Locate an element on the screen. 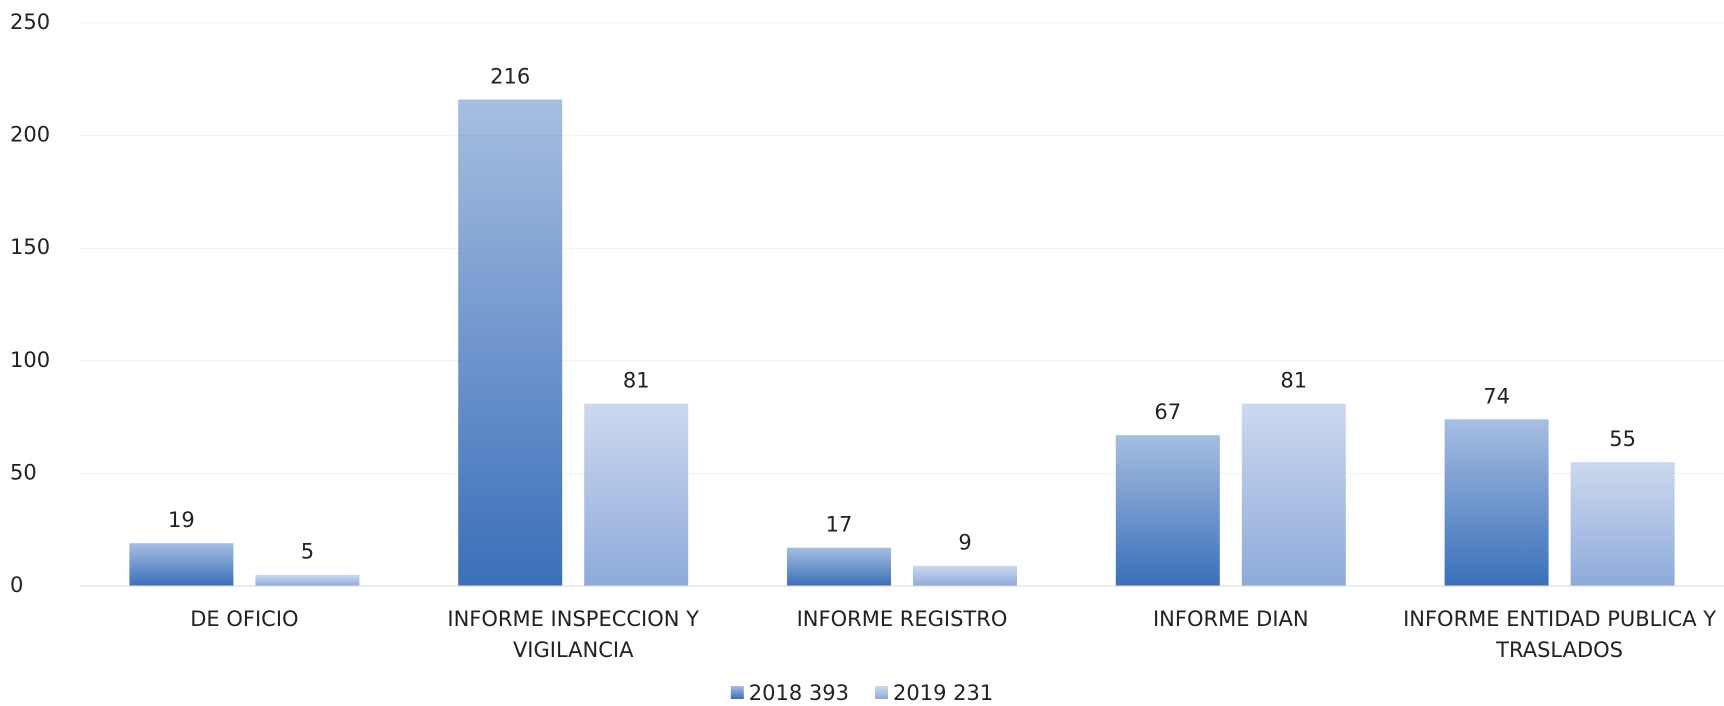  data-label: 17 is located at coordinates (839, 525).